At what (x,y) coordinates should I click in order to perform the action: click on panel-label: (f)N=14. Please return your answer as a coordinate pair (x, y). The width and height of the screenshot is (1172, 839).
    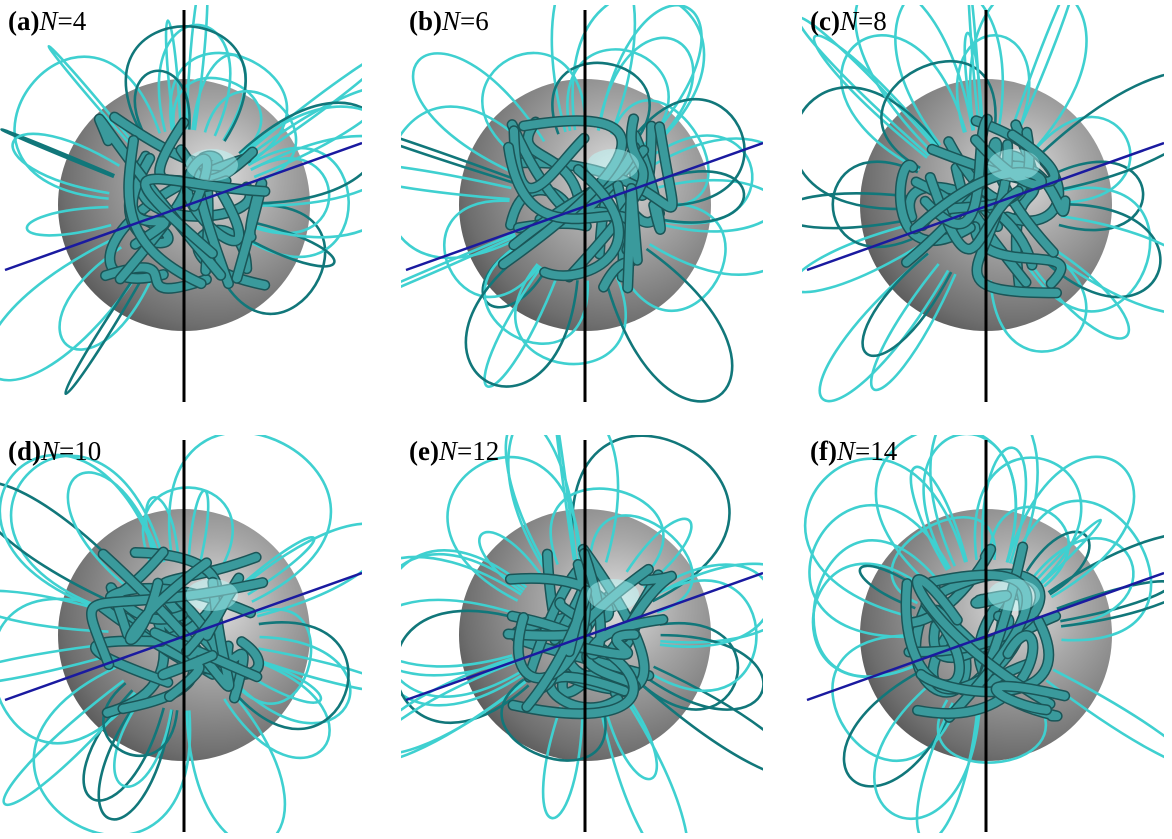
    Looking at the image, I should click on (854, 451).